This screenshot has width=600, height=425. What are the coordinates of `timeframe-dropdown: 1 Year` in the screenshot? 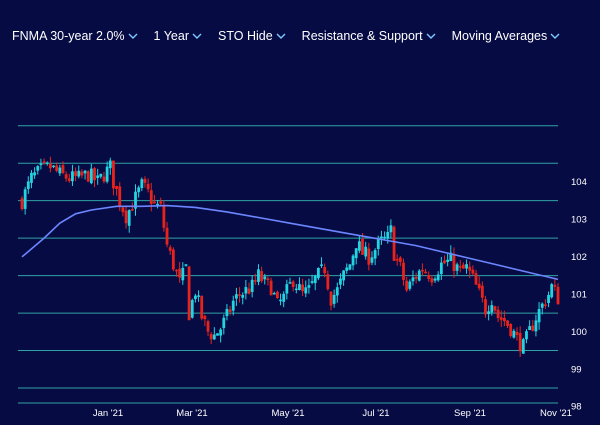 It's located at (178, 36).